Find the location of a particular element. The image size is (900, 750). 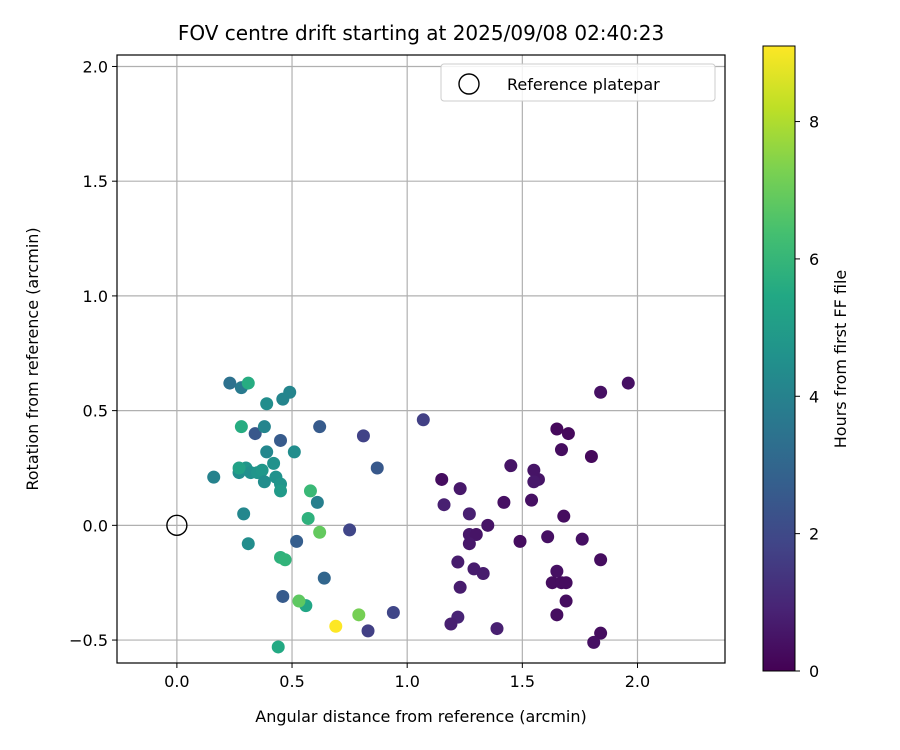

reference-platepar-point is located at coordinates (177, 525).